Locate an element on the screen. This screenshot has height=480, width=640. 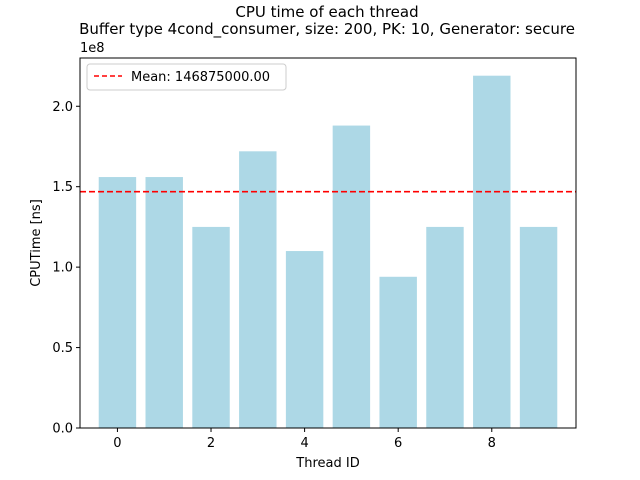
legend-box is located at coordinates (186, 77).